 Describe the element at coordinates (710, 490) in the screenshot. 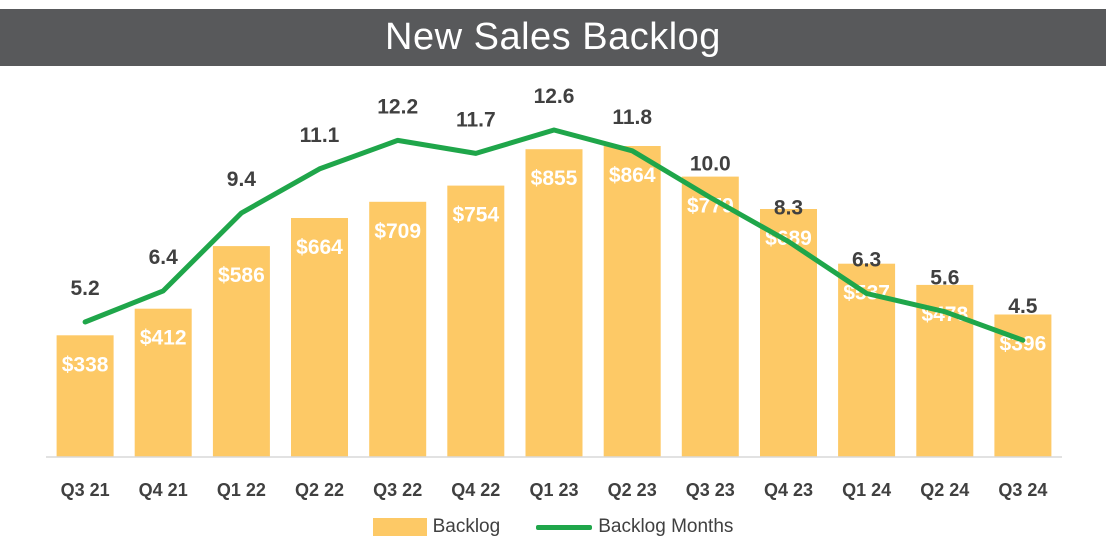

I see `x-tick-label: Q3 23` at that location.